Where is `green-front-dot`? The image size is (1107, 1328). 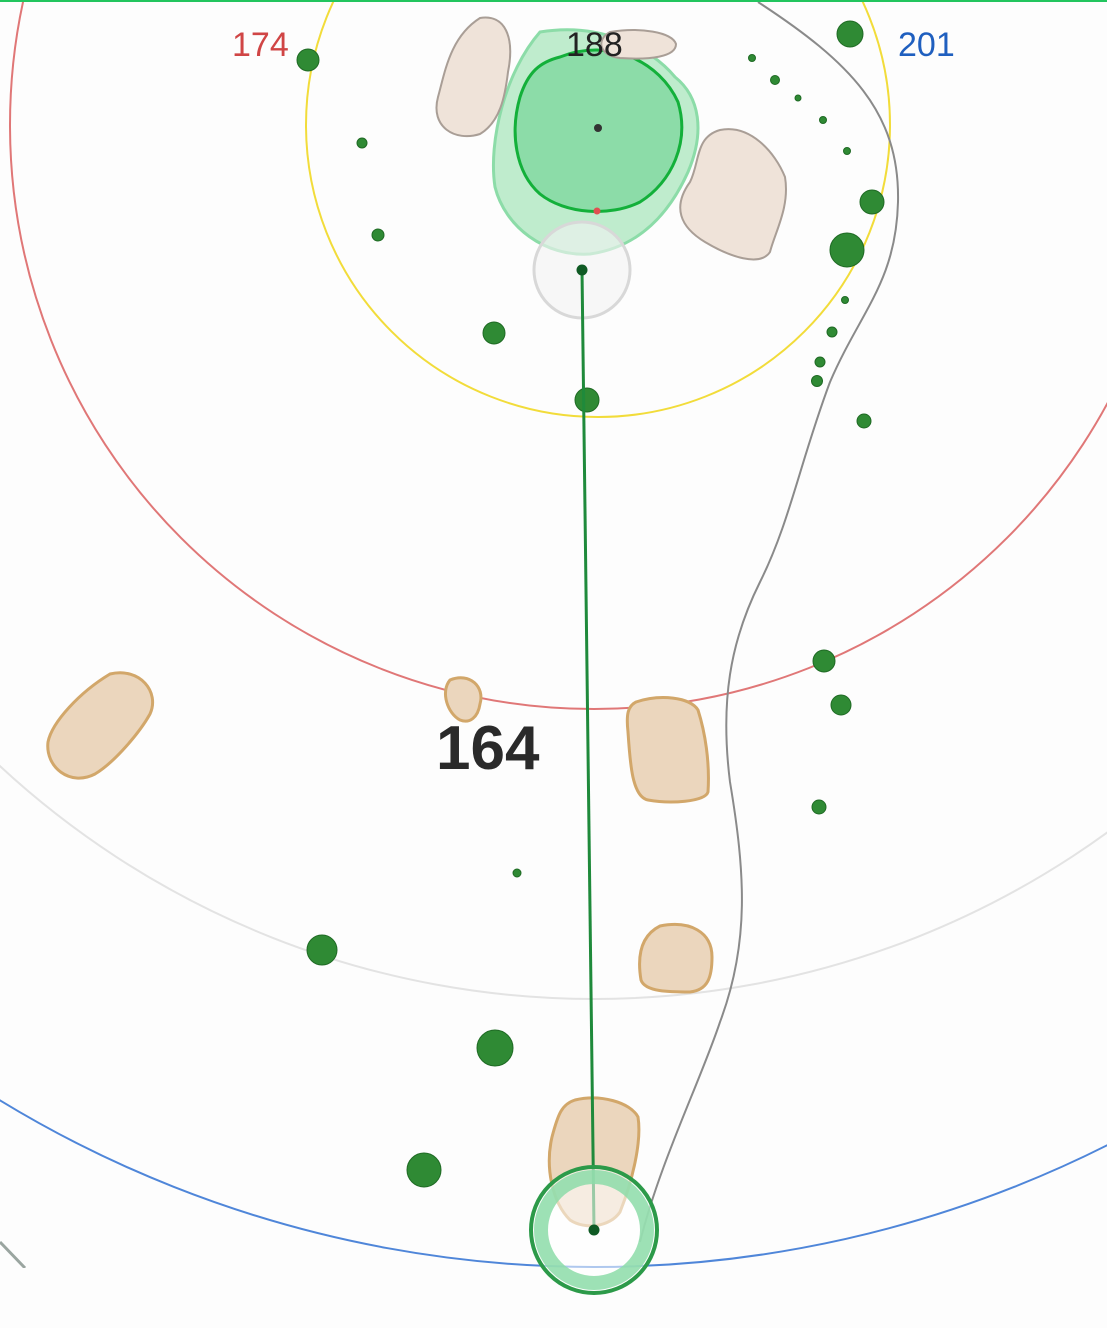
green-front-dot is located at coordinates (597, 211).